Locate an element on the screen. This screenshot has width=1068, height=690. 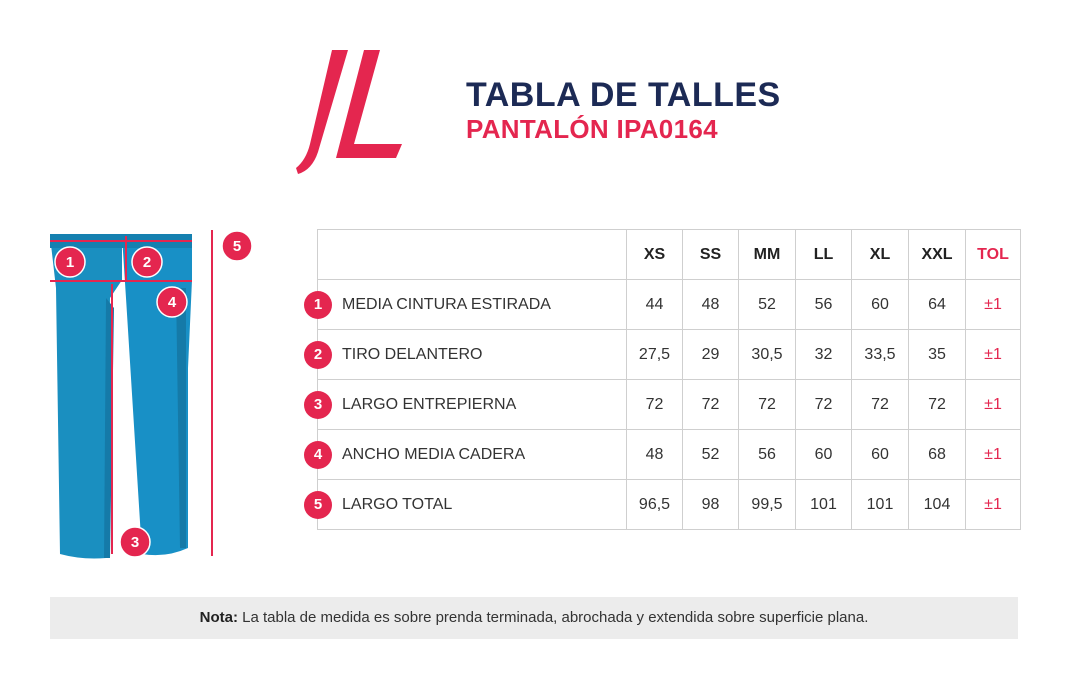
measure-value-cell: 44 is located at coordinates (654, 304).